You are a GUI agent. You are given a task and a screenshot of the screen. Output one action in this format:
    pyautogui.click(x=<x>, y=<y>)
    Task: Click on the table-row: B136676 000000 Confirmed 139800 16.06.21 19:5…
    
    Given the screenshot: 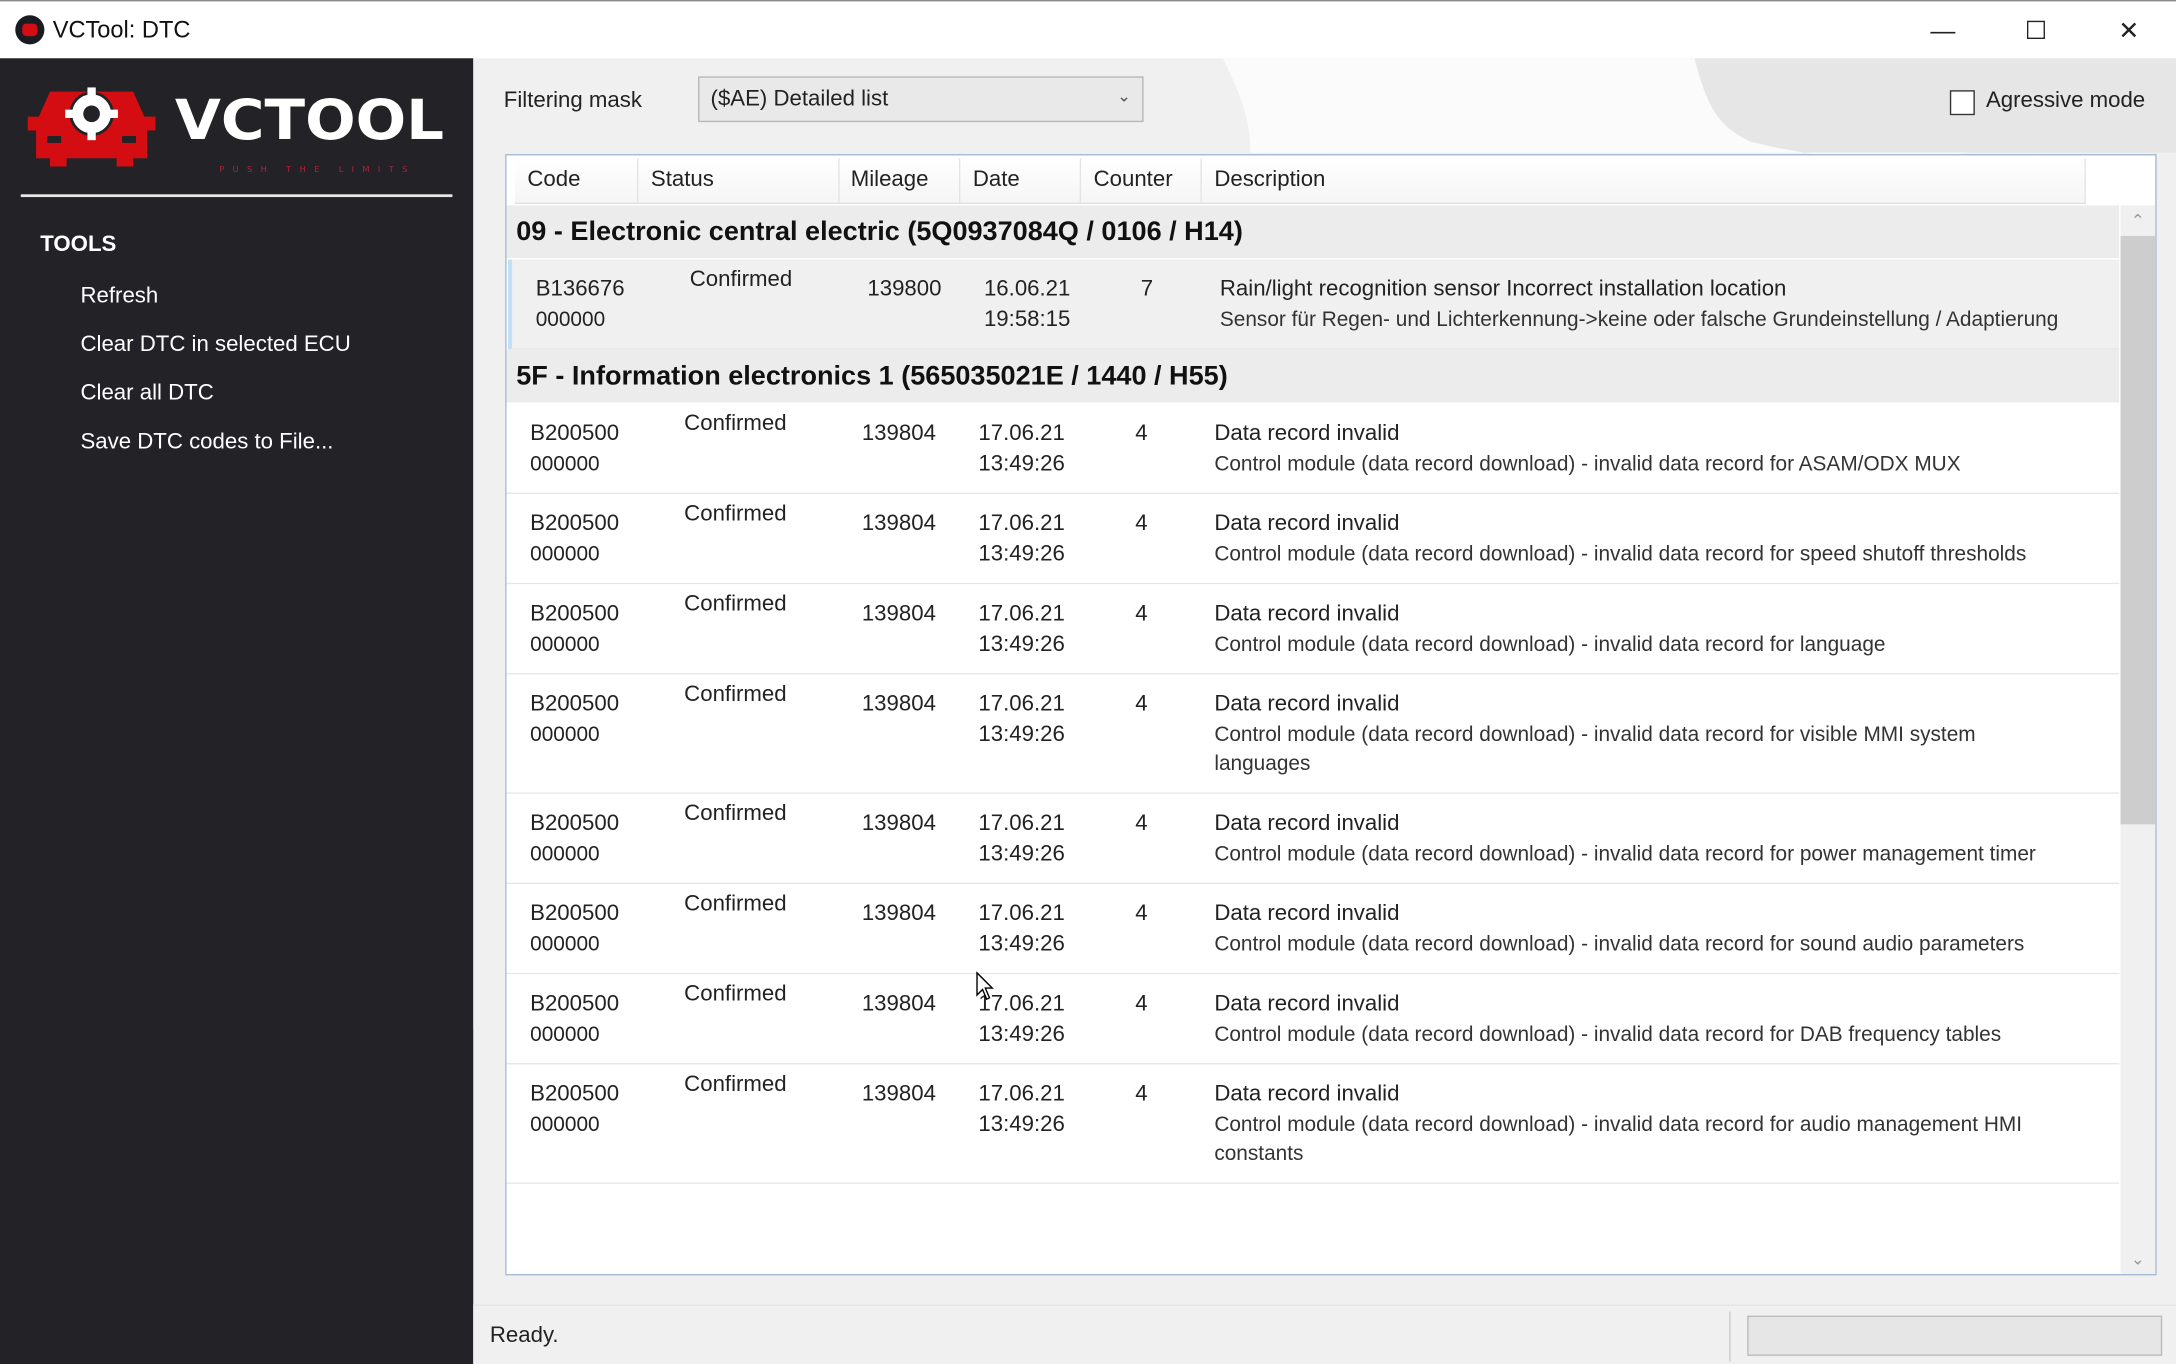 What is the action you would take?
    pyautogui.click(x=1313, y=304)
    